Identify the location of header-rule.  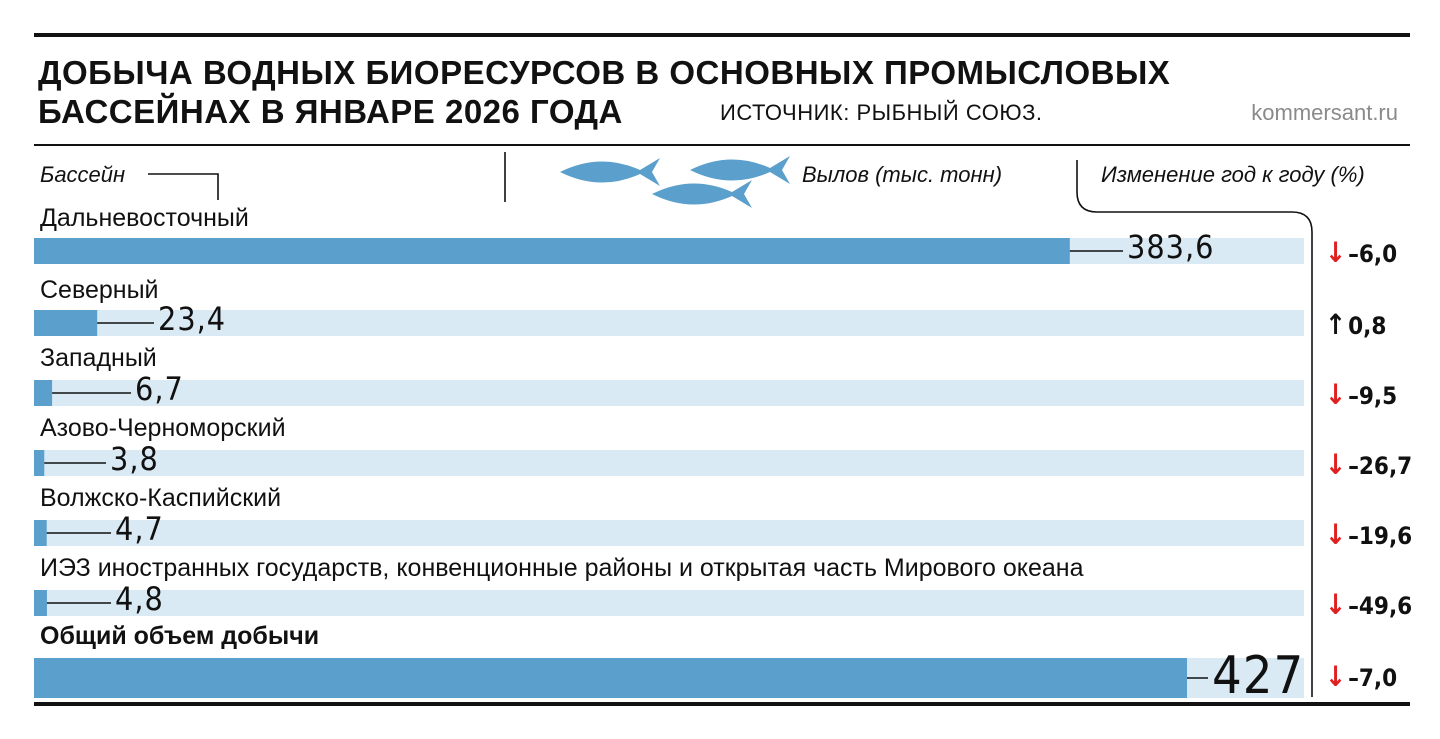
(722, 145).